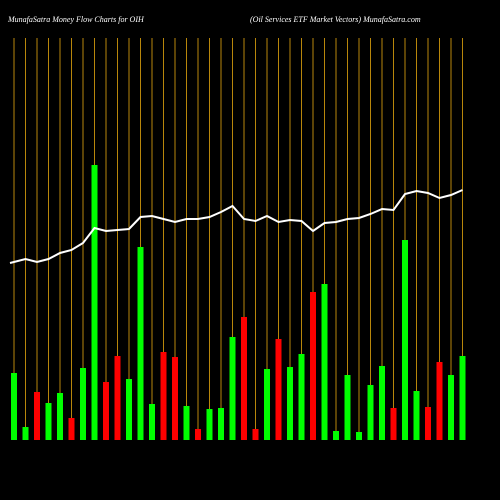 The height and width of the screenshot is (500, 500). Describe the element at coordinates (236, 226) in the screenshot. I see `money-flow-line` at that location.